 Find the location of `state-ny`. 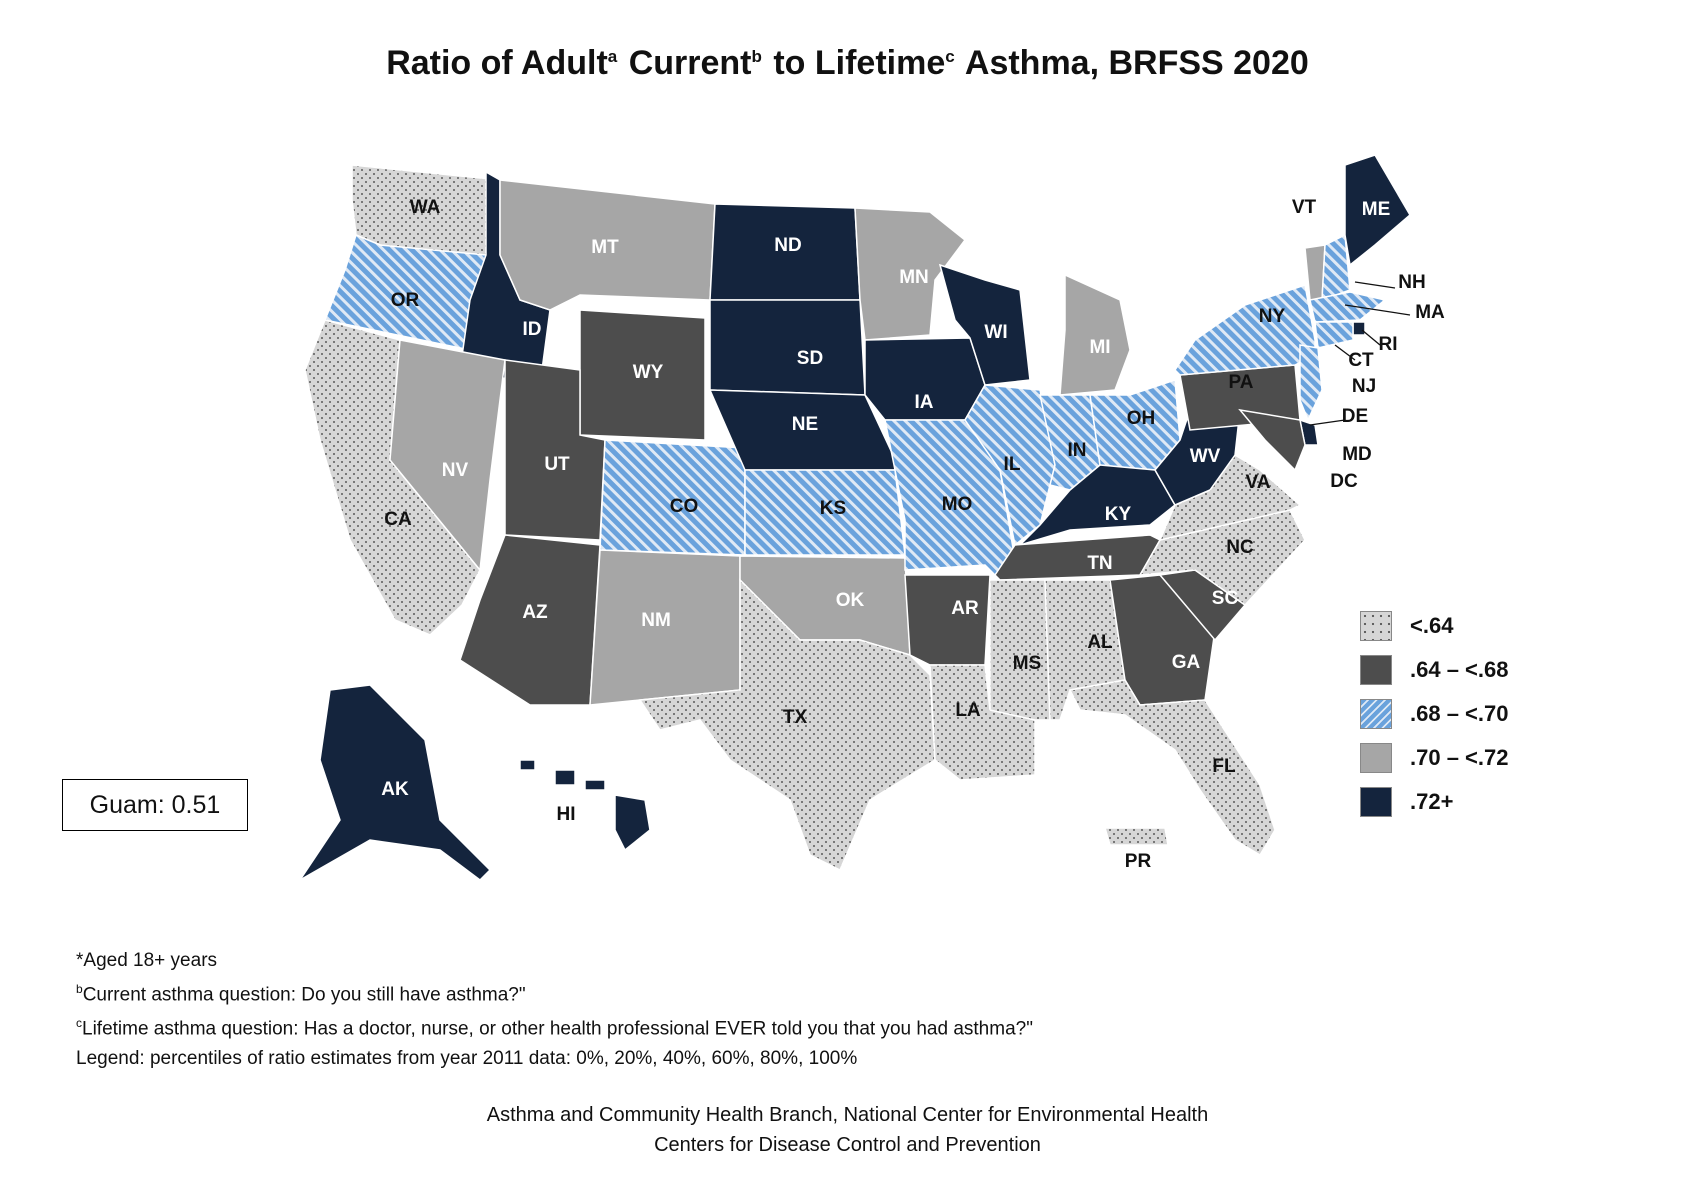

state-ny is located at coordinates (1245, 330).